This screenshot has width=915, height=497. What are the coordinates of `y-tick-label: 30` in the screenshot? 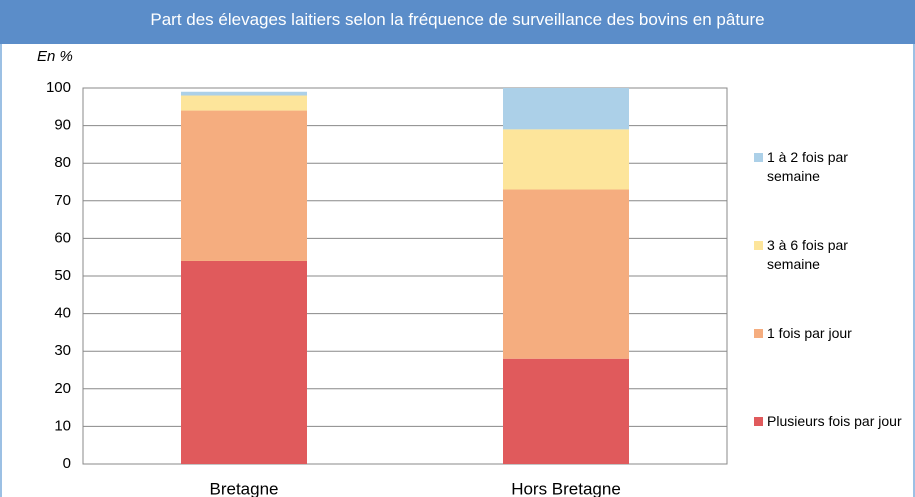 It's located at (62, 350).